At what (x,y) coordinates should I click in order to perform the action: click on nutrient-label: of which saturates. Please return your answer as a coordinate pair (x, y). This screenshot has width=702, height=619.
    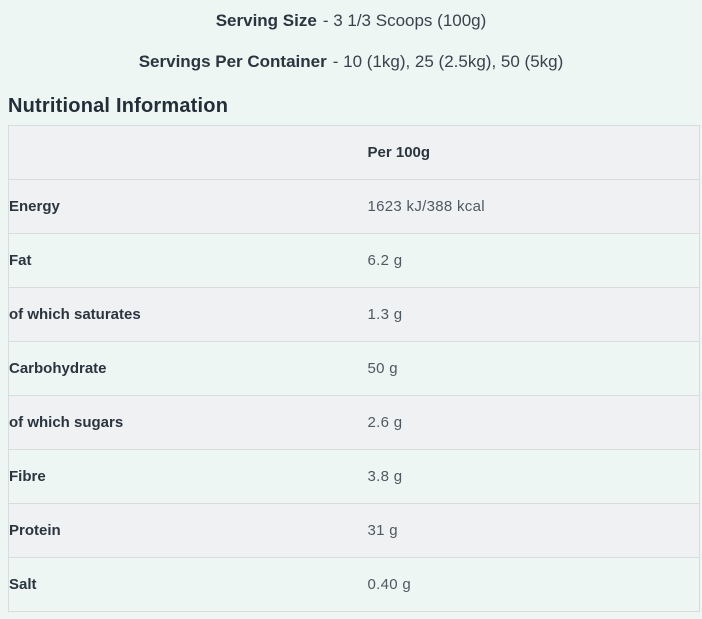
    Looking at the image, I should click on (188, 314).